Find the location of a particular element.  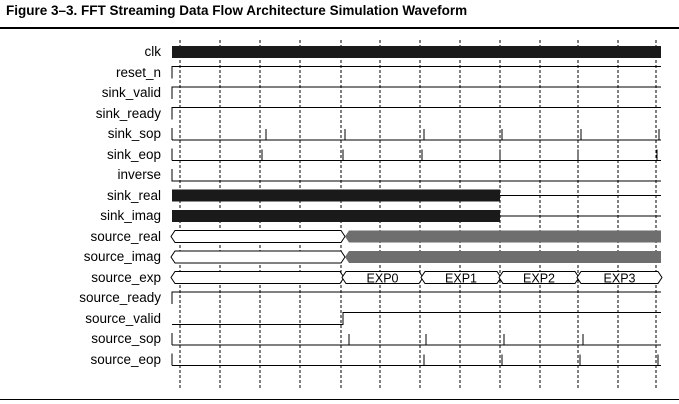

signal-label-sink-valid: sink_valid is located at coordinates (131, 92).